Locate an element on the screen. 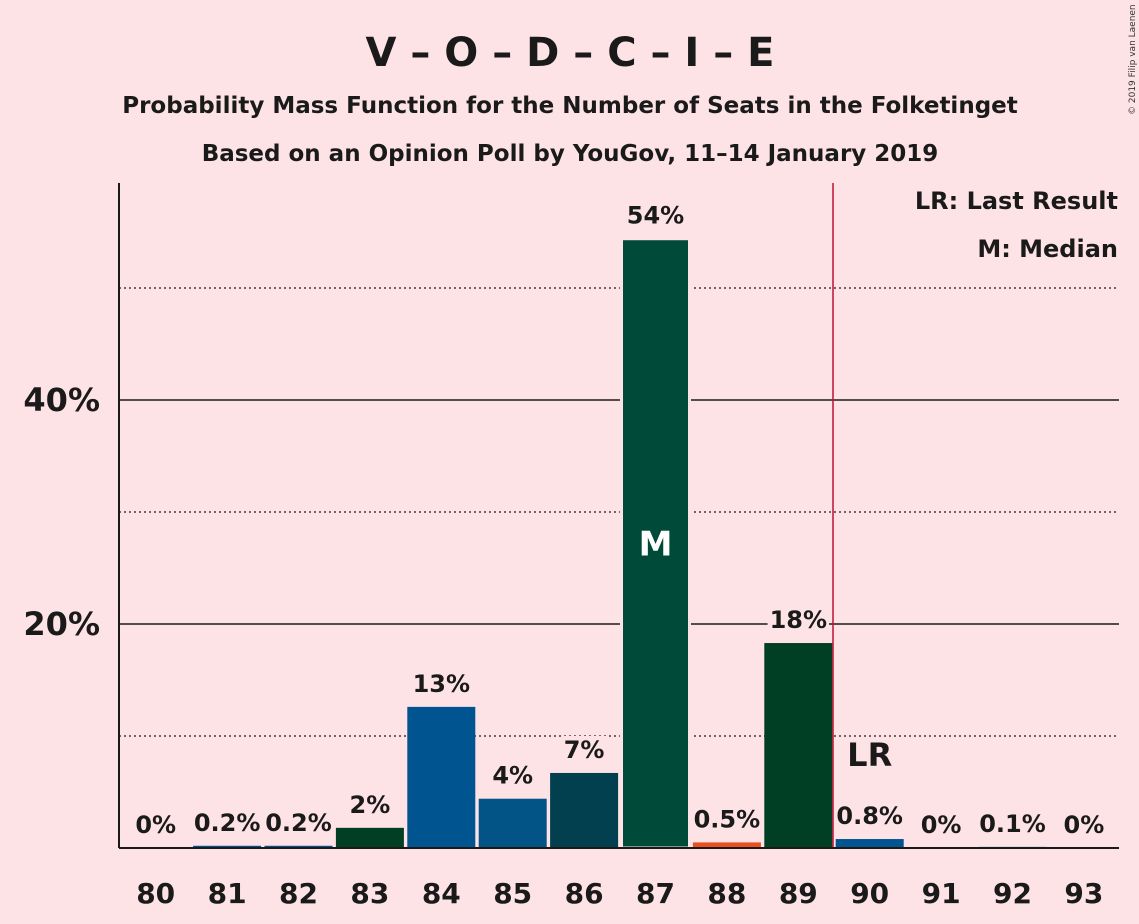 The height and width of the screenshot is (924, 1139). x-tick-label: 86 is located at coordinates (584, 893).